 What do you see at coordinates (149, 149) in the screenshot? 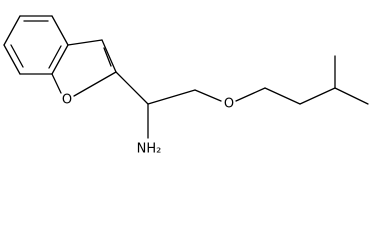
I see `atom-label: NH₂` at bounding box center [149, 149].